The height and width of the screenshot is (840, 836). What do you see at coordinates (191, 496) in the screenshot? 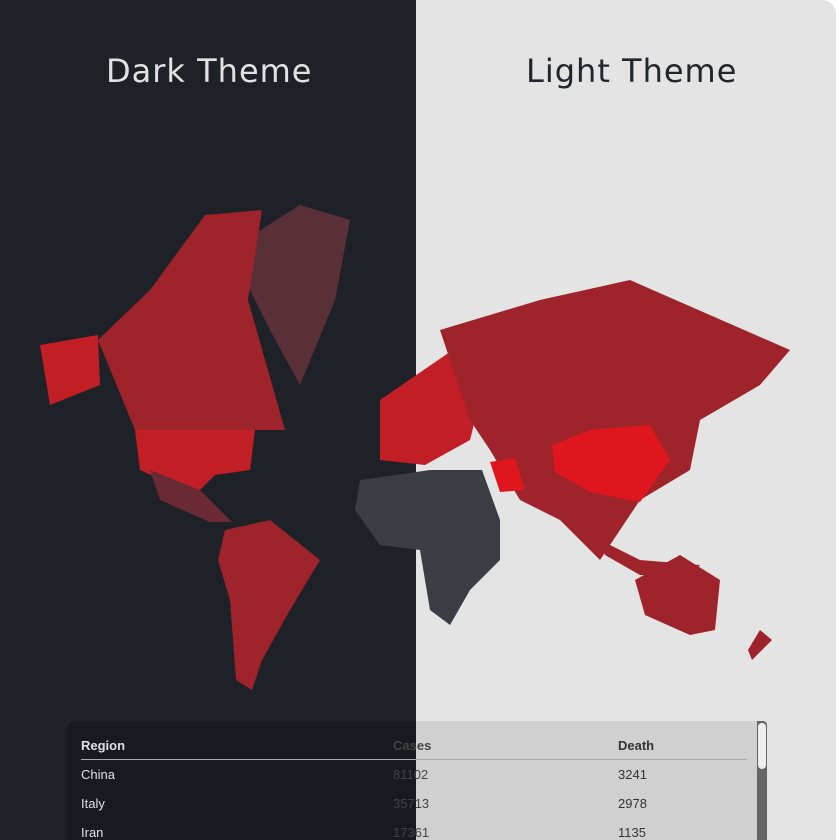
I see `mexico` at bounding box center [191, 496].